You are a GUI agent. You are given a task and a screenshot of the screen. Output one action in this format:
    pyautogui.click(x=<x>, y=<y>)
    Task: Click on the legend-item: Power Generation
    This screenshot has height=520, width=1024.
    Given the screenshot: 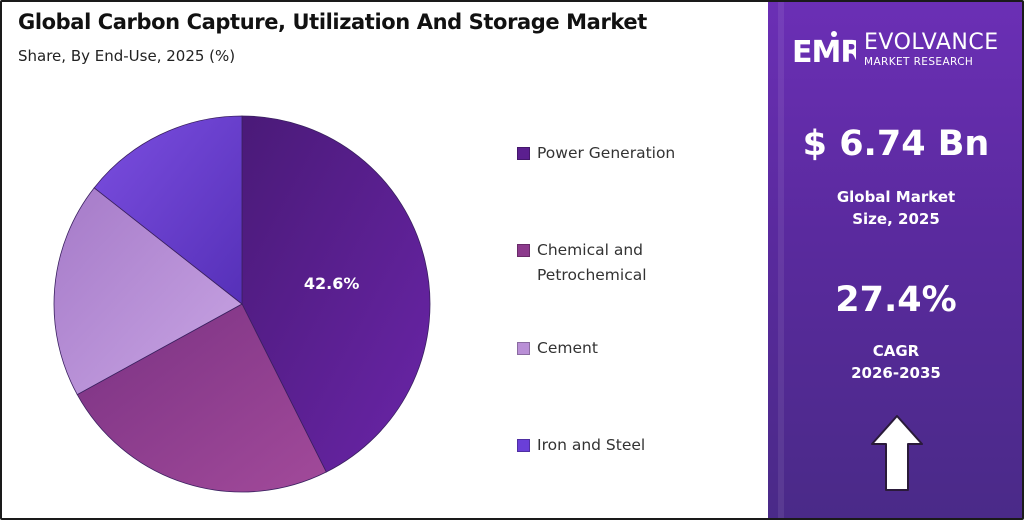 What is the action you would take?
    pyautogui.click(x=607, y=153)
    